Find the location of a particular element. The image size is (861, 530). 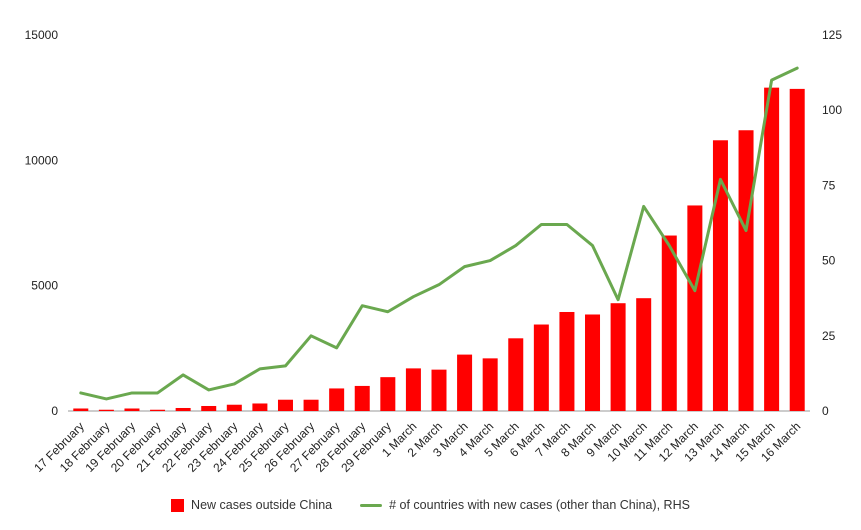

right-axis-tick-label: 50 is located at coordinates (829, 261).